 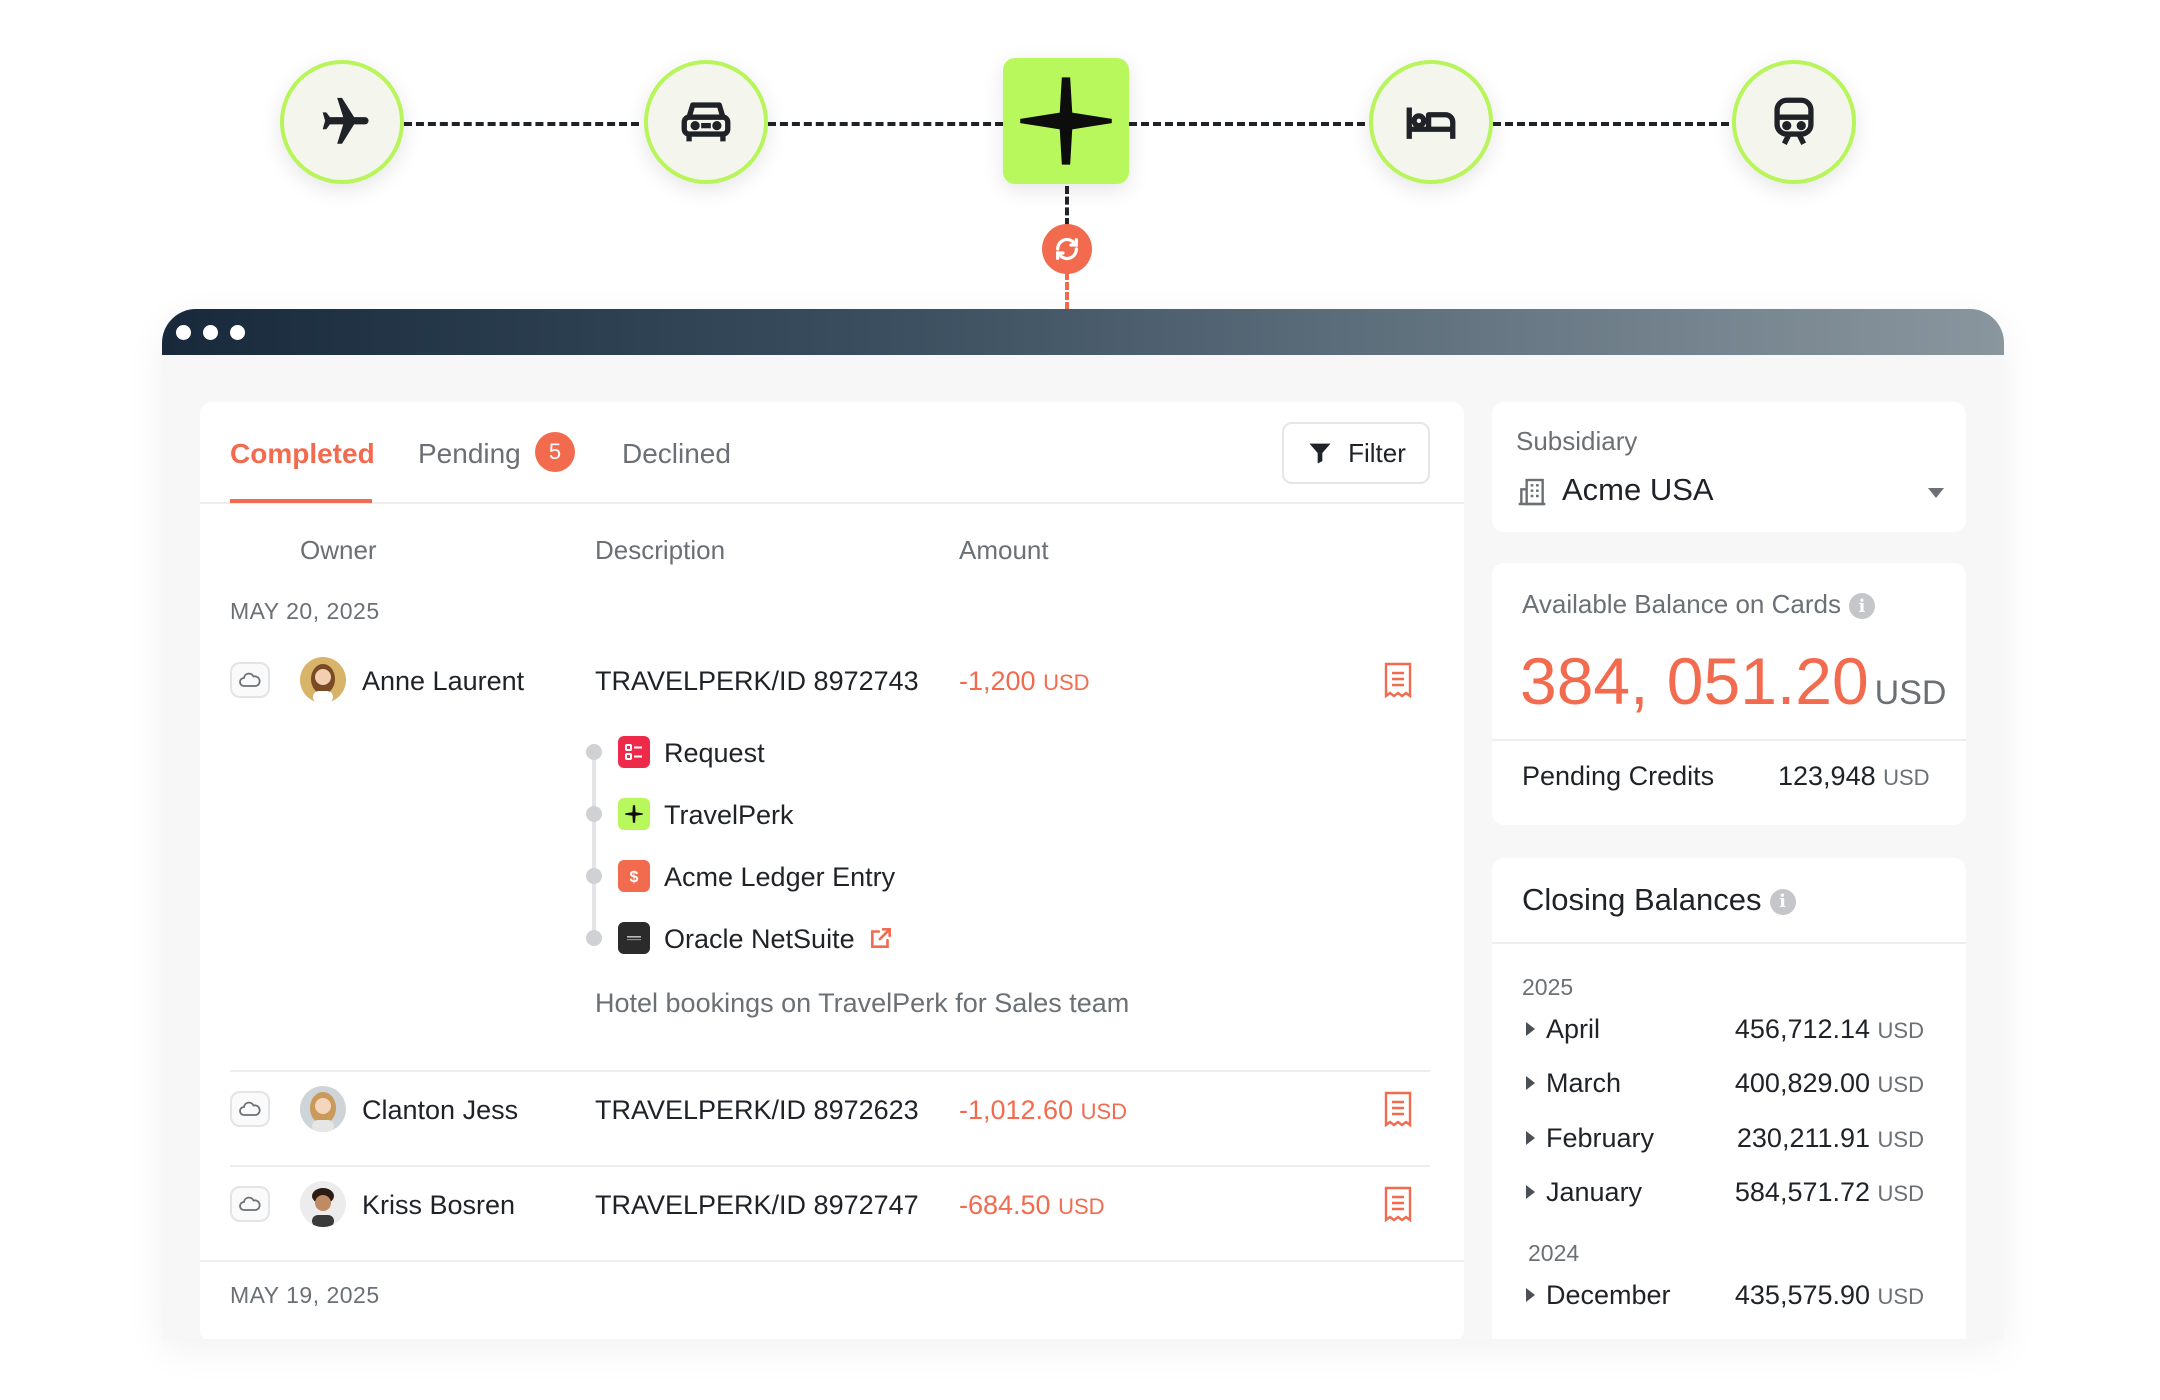 I want to click on active-tab-indicator, so click(x=301, y=501).